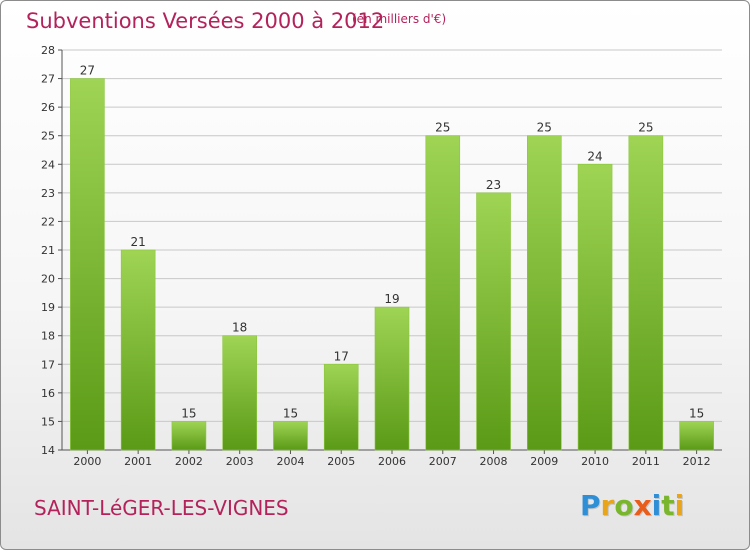 The height and width of the screenshot is (550, 750). Describe the element at coordinates (48, 393) in the screenshot. I see `y-tick-label: 16` at that location.